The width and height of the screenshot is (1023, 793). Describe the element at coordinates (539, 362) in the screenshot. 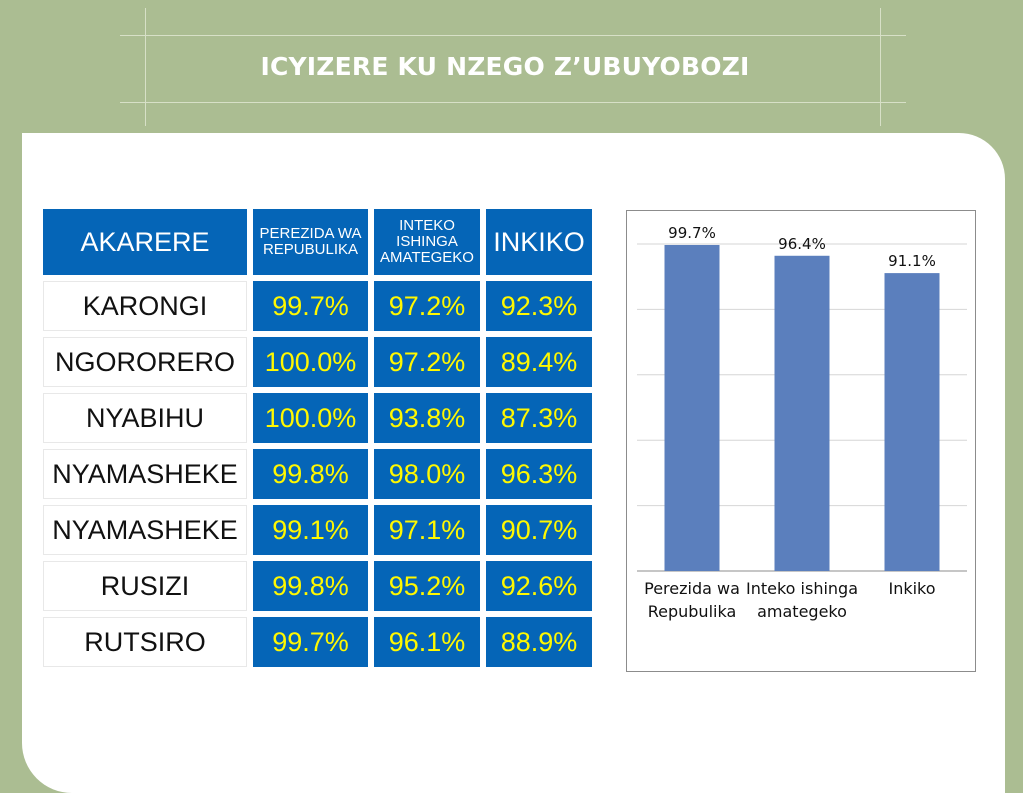

I see `value-cell: 89.4%` at that location.